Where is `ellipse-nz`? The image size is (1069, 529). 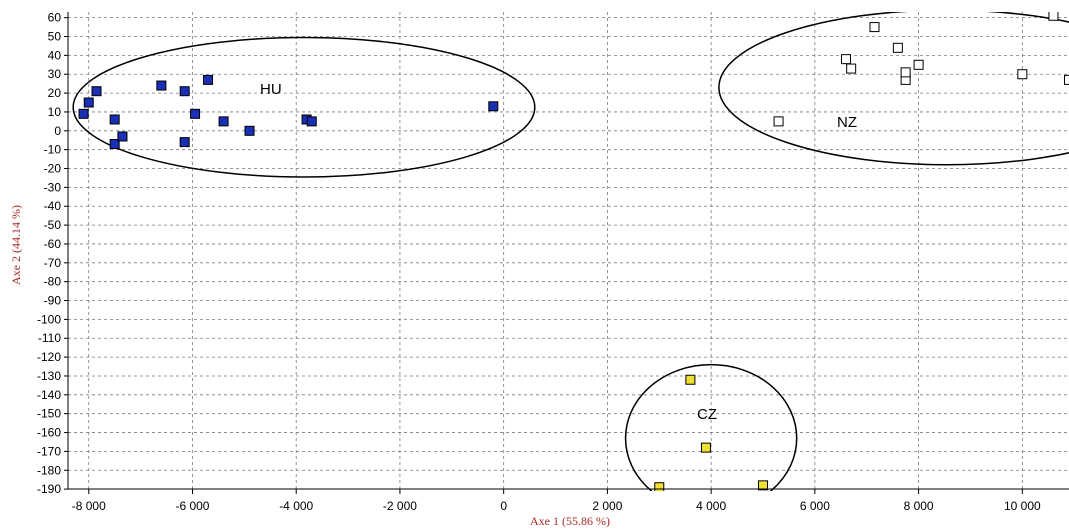 ellipse-nz is located at coordinates (893, 89).